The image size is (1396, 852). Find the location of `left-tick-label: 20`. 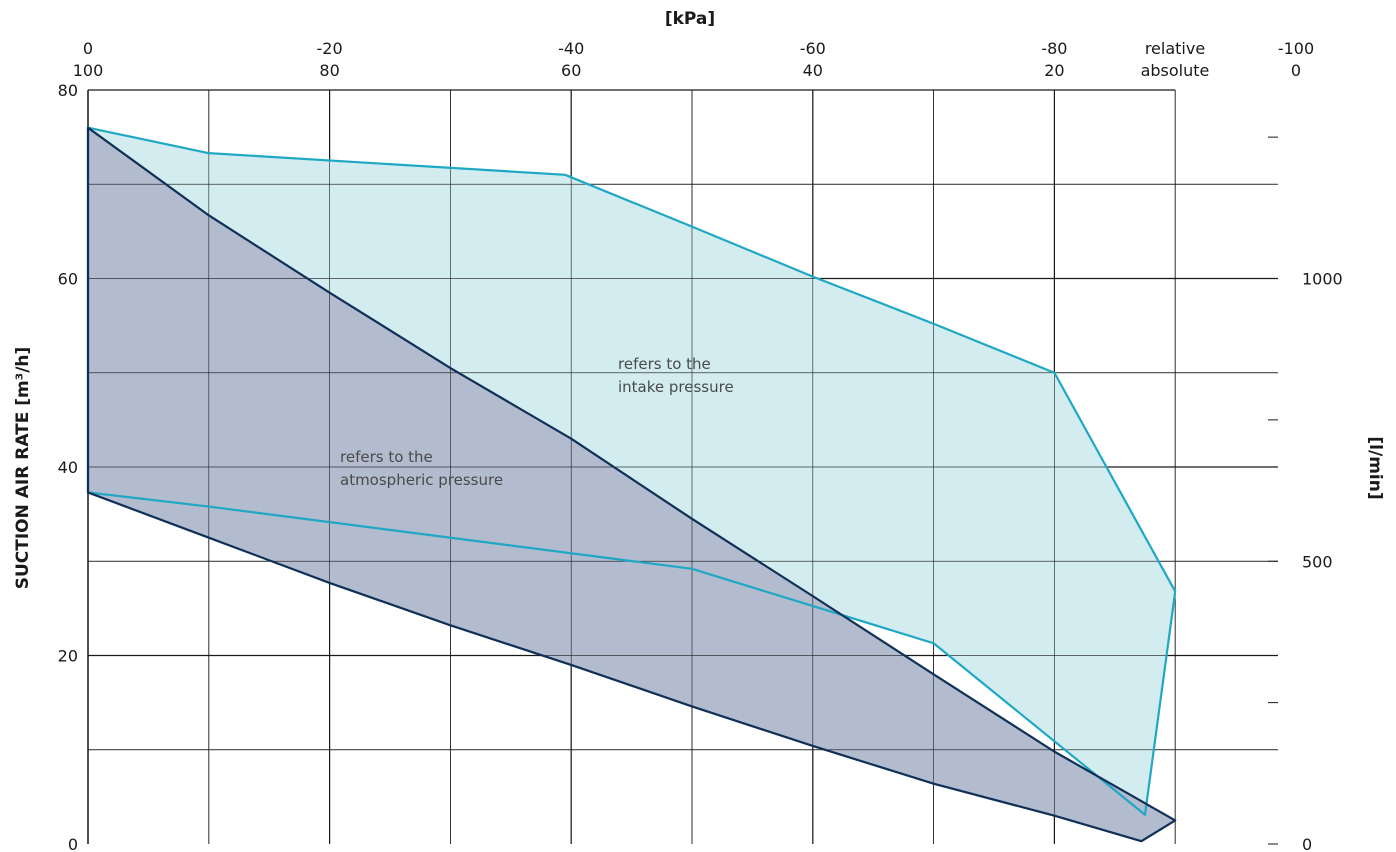

left-tick-label: 20 is located at coordinates (68, 656).